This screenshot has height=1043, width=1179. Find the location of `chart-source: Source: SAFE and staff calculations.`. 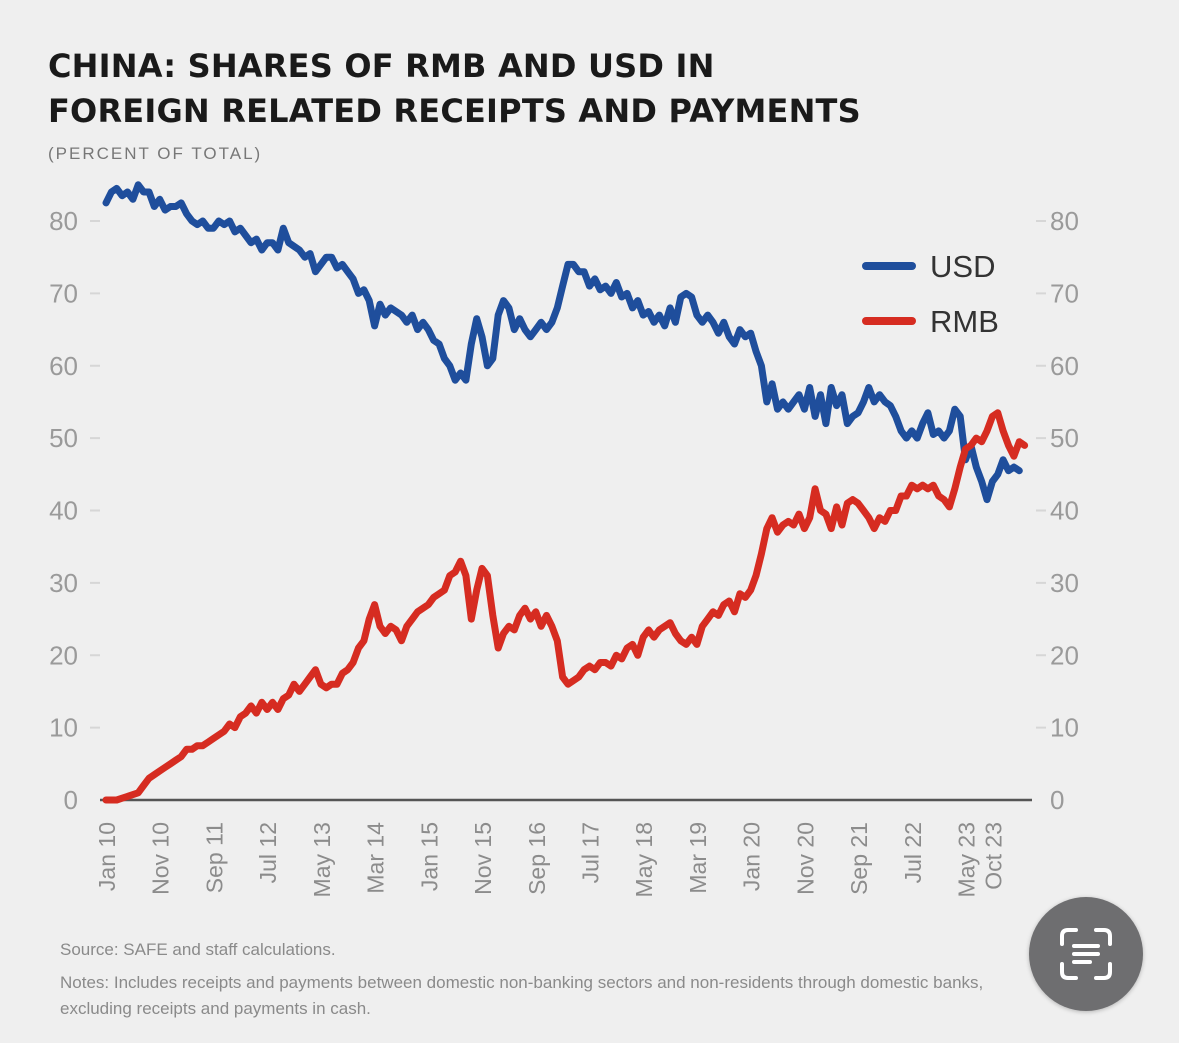

chart-source: Source: SAFE and staff calculations. is located at coordinates (198, 949).